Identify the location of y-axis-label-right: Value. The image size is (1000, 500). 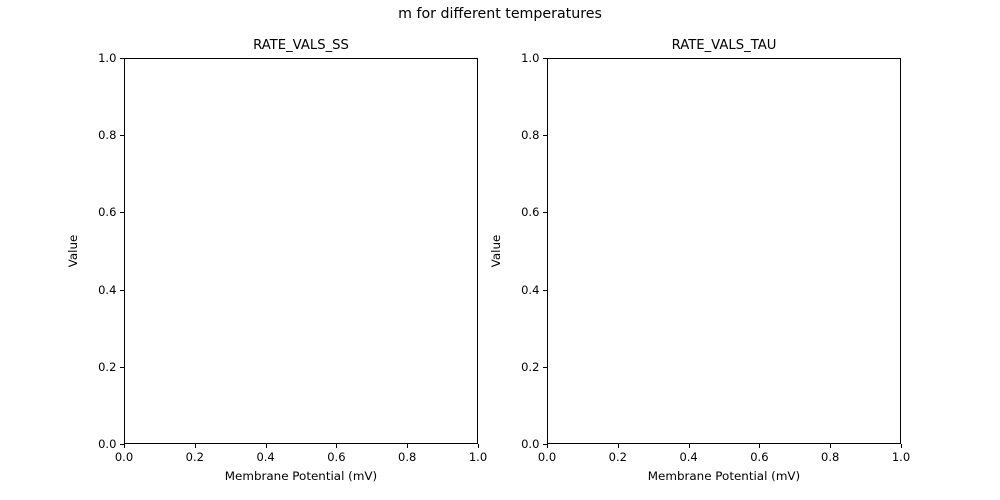
(496, 251).